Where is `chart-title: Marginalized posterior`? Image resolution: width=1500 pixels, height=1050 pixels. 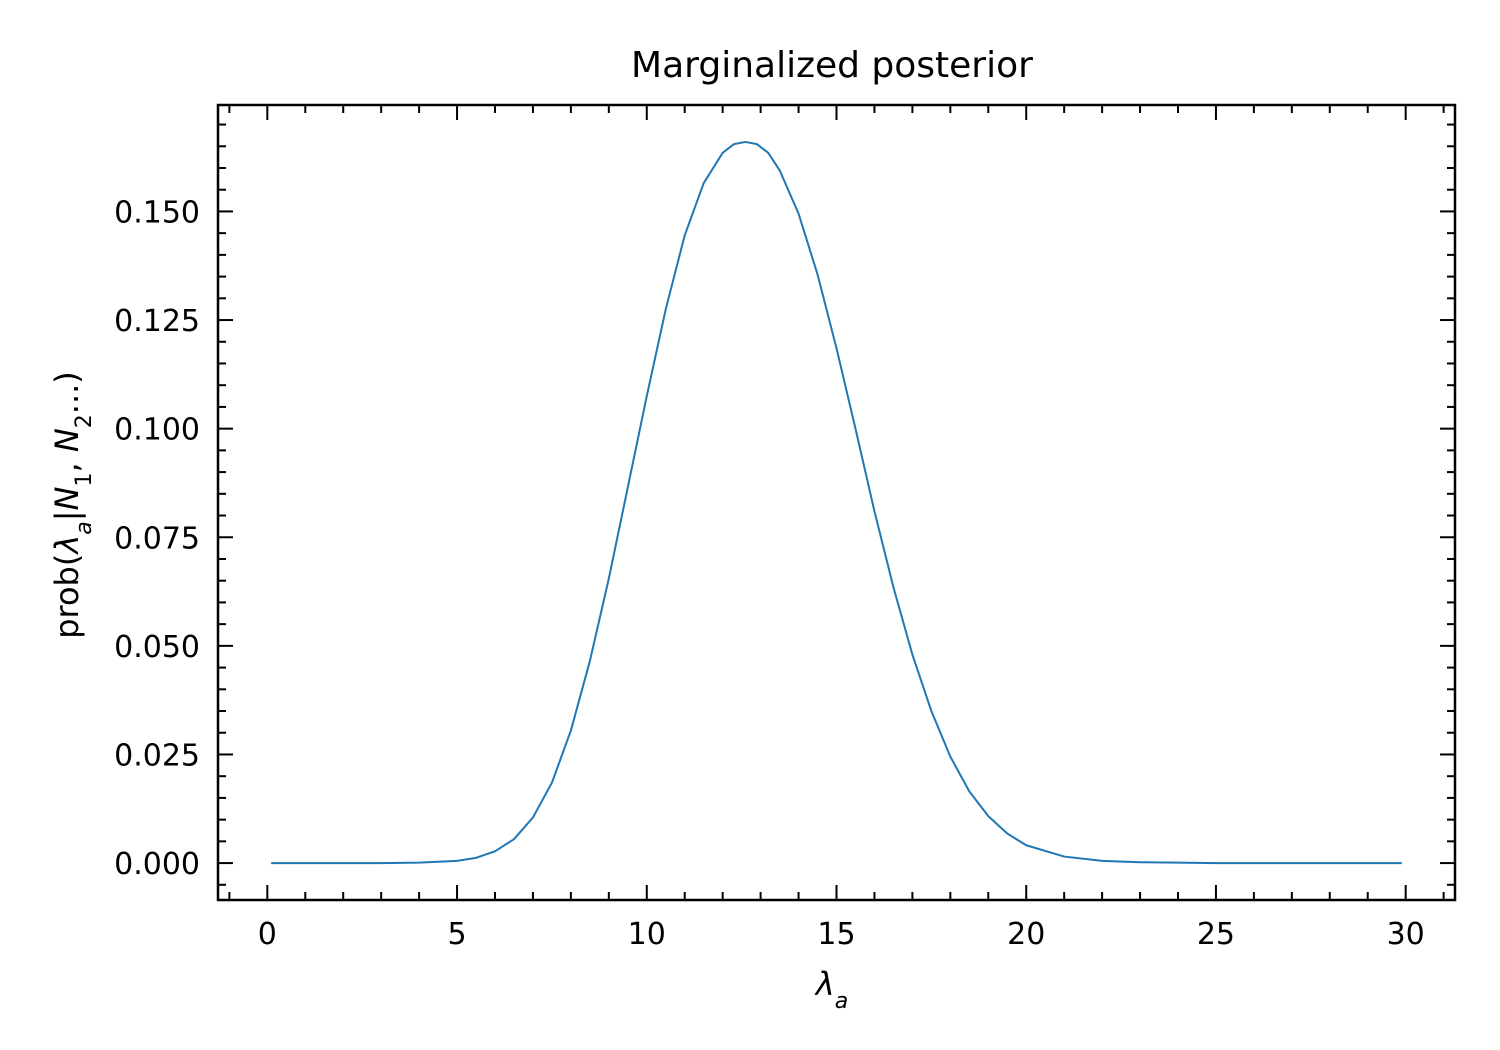 chart-title: Marginalized posterior is located at coordinates (832, 65).